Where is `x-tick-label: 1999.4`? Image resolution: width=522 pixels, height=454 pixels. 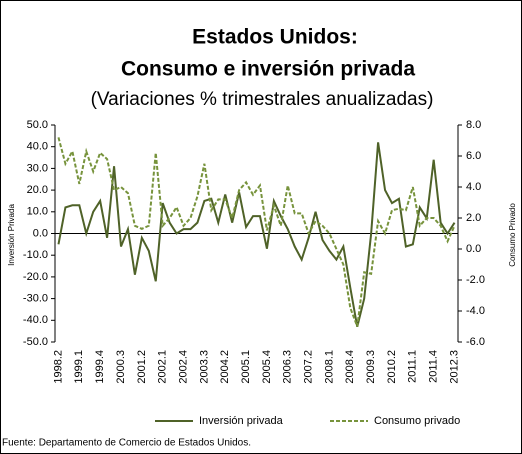
x-tick-label: 1999.4 is located at coordinates (100, 367).